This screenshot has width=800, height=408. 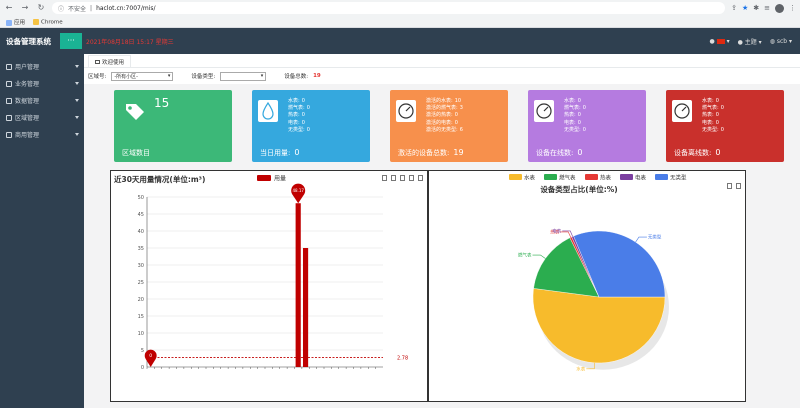 What do you see at coordinates (587, 126) in the screenshot?
I see `card-online-devices: 水表: 0 燃气表: 0 热表: 0 电表: 0 无类型: 0 设备在线数: 0` at bounding box center [587, 126].